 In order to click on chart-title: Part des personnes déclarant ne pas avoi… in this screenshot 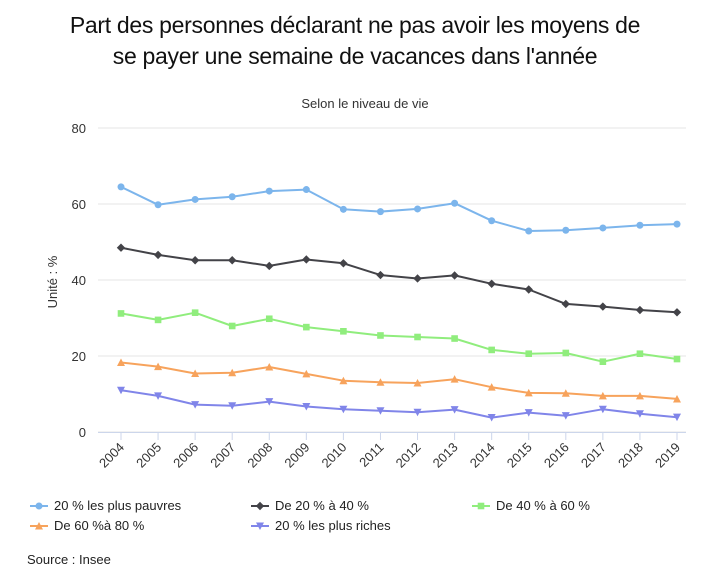, I will do `click(355, 41)`.